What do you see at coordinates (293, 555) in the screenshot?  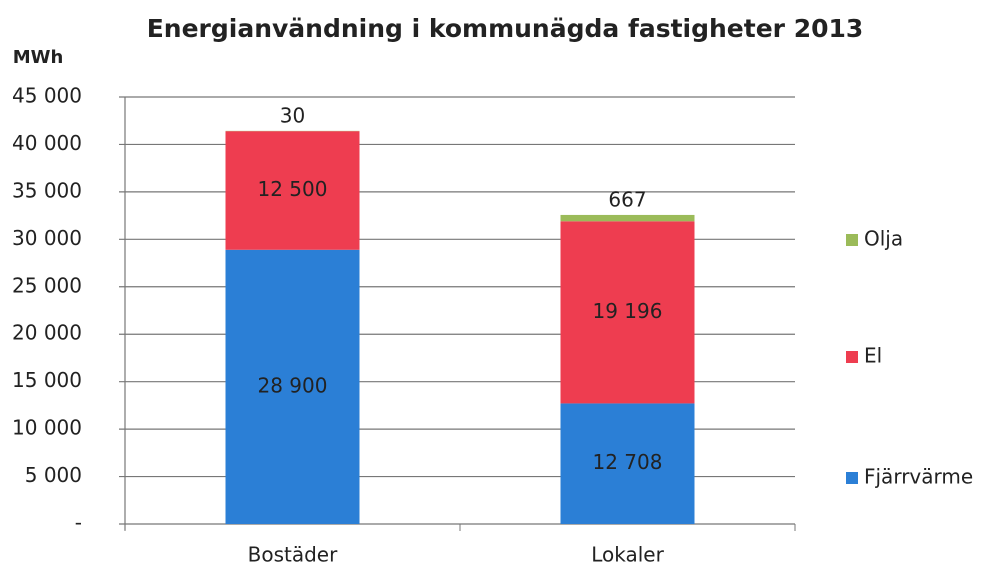 I see `x-tick-label: Bostäder` at bounding box center [293, 555].